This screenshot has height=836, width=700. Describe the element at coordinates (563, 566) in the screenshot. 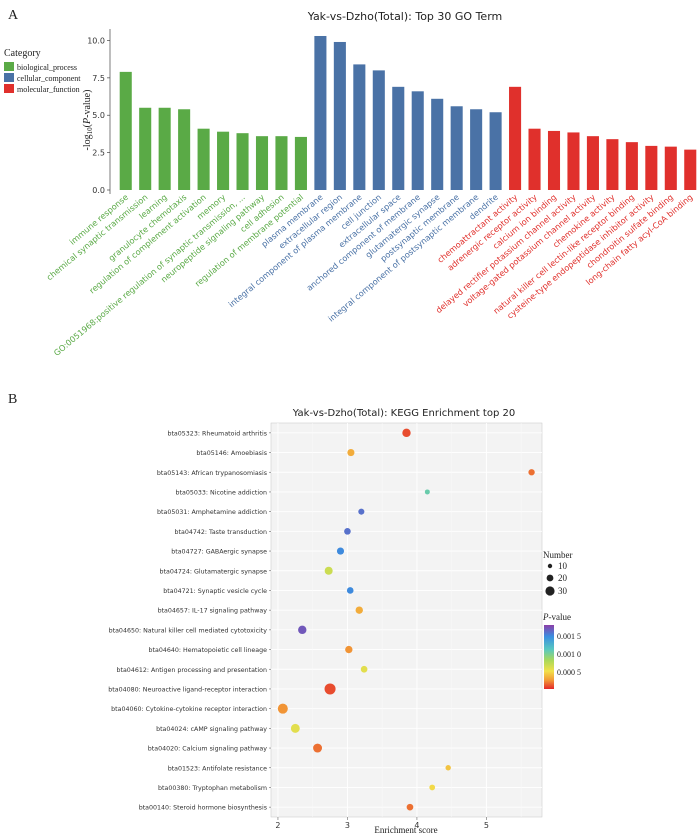

I see `number-legend-label-10: 10` at that location.